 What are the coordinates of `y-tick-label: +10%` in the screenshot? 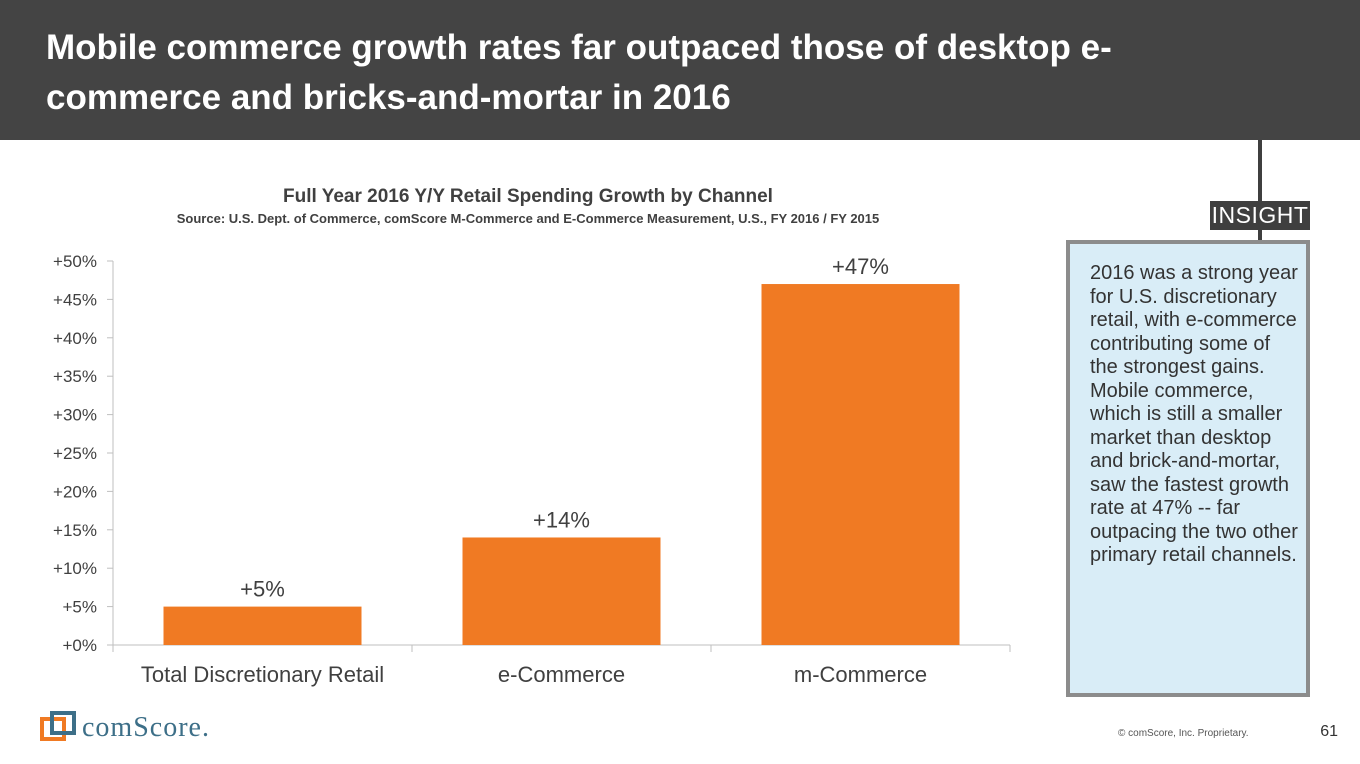 It's located at (75, 568).